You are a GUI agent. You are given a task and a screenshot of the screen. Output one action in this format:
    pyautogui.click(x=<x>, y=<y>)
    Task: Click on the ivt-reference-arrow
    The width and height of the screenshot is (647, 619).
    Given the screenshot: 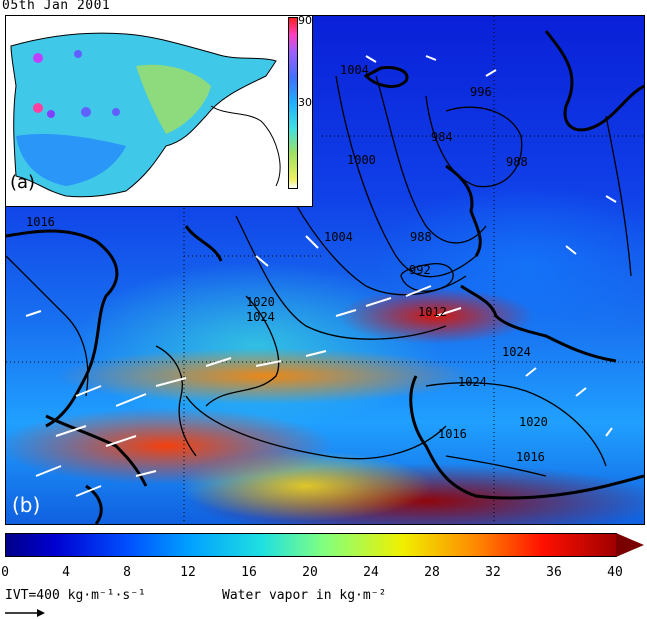 What is the action you would take?
    pyautogui.click(x=25, y=613)
    